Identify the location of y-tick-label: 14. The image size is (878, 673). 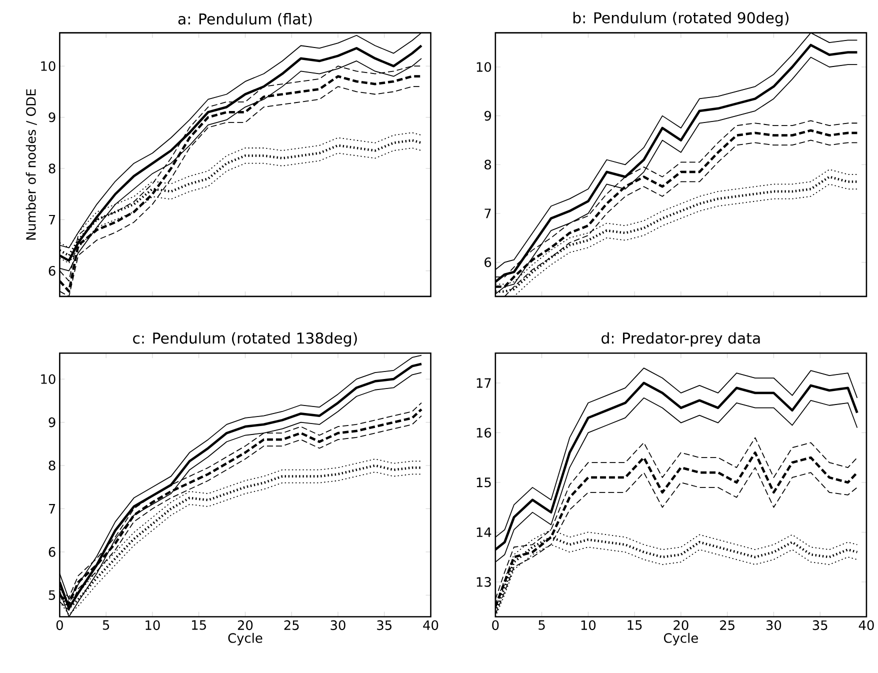
(484, 532).